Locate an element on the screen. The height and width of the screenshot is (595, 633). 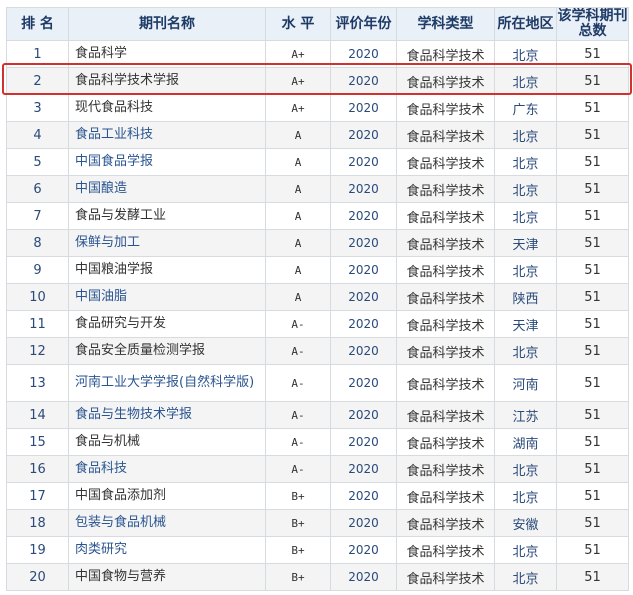
header-subject-type: 学科类型 is located at coordinates (445, 24).